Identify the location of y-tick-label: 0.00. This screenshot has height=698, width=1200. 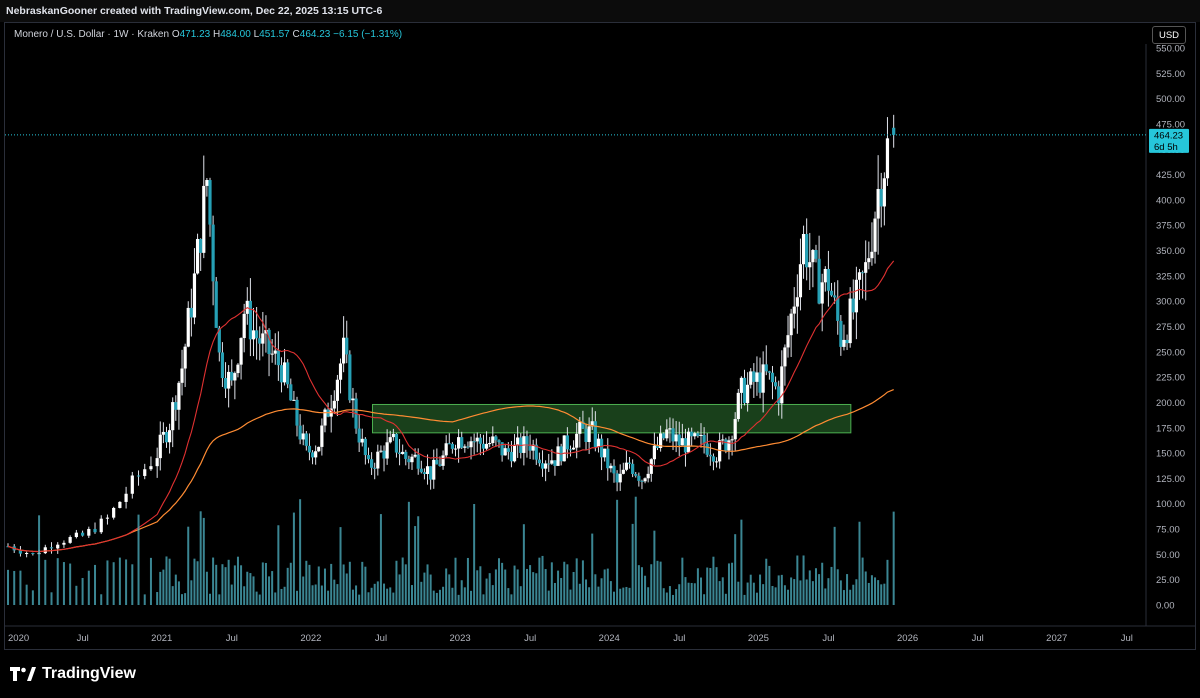
(1165, 606).